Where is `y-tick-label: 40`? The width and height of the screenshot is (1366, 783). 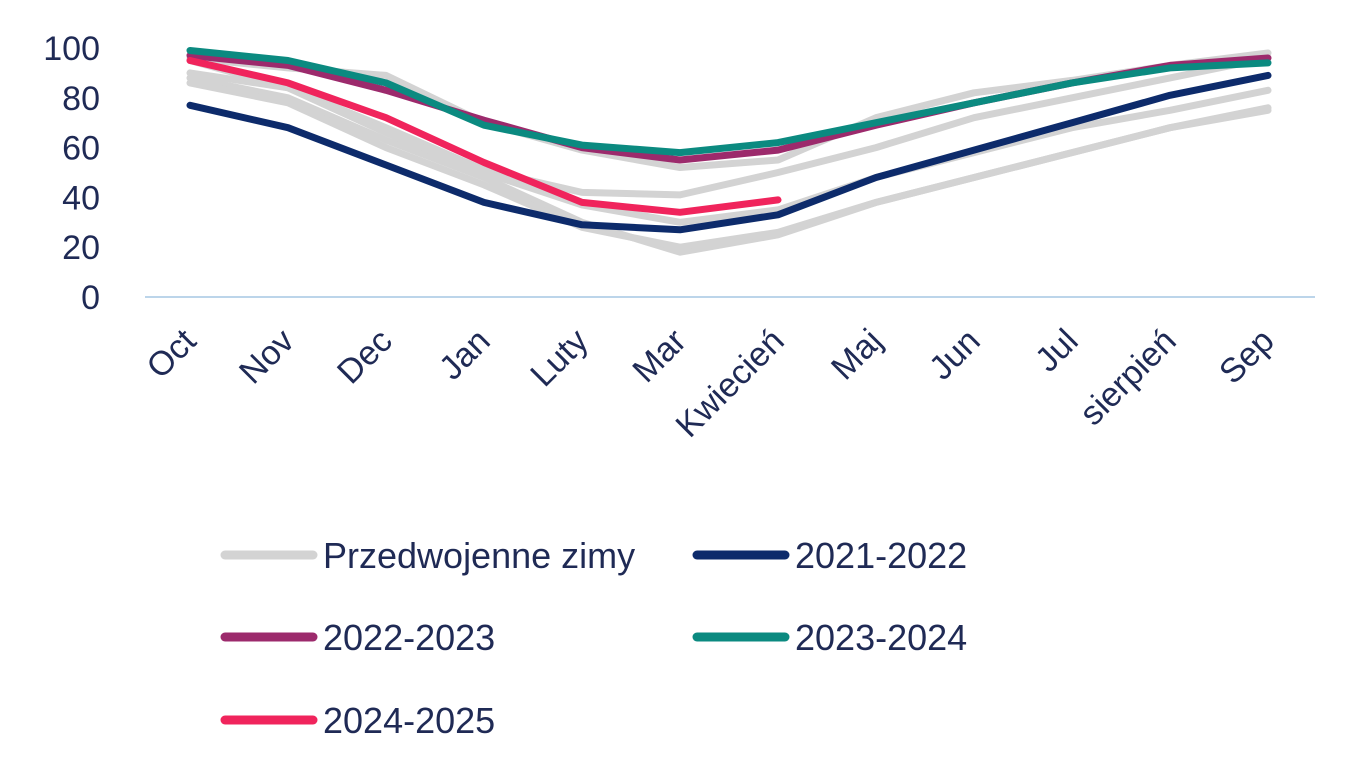 y-tick-label: 40 is located at coordinates (81, 198).